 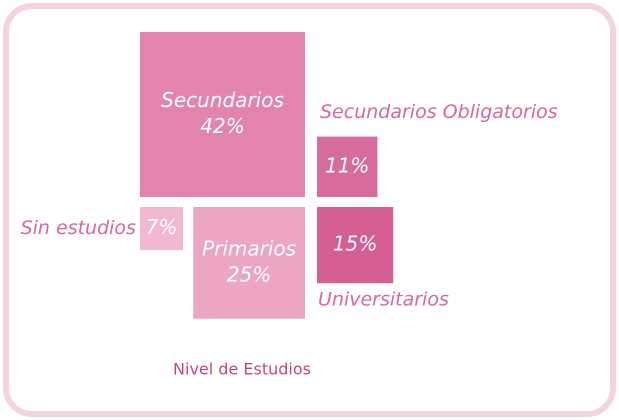 I want to click on category-label: Sin estudios, so click(x=78, y=228).